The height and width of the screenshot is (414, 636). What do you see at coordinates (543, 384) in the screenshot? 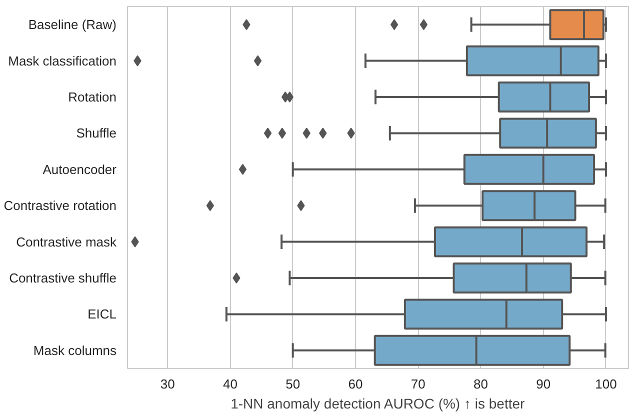
I see `x-tick-label: 90` at bounding box center [543, 384].